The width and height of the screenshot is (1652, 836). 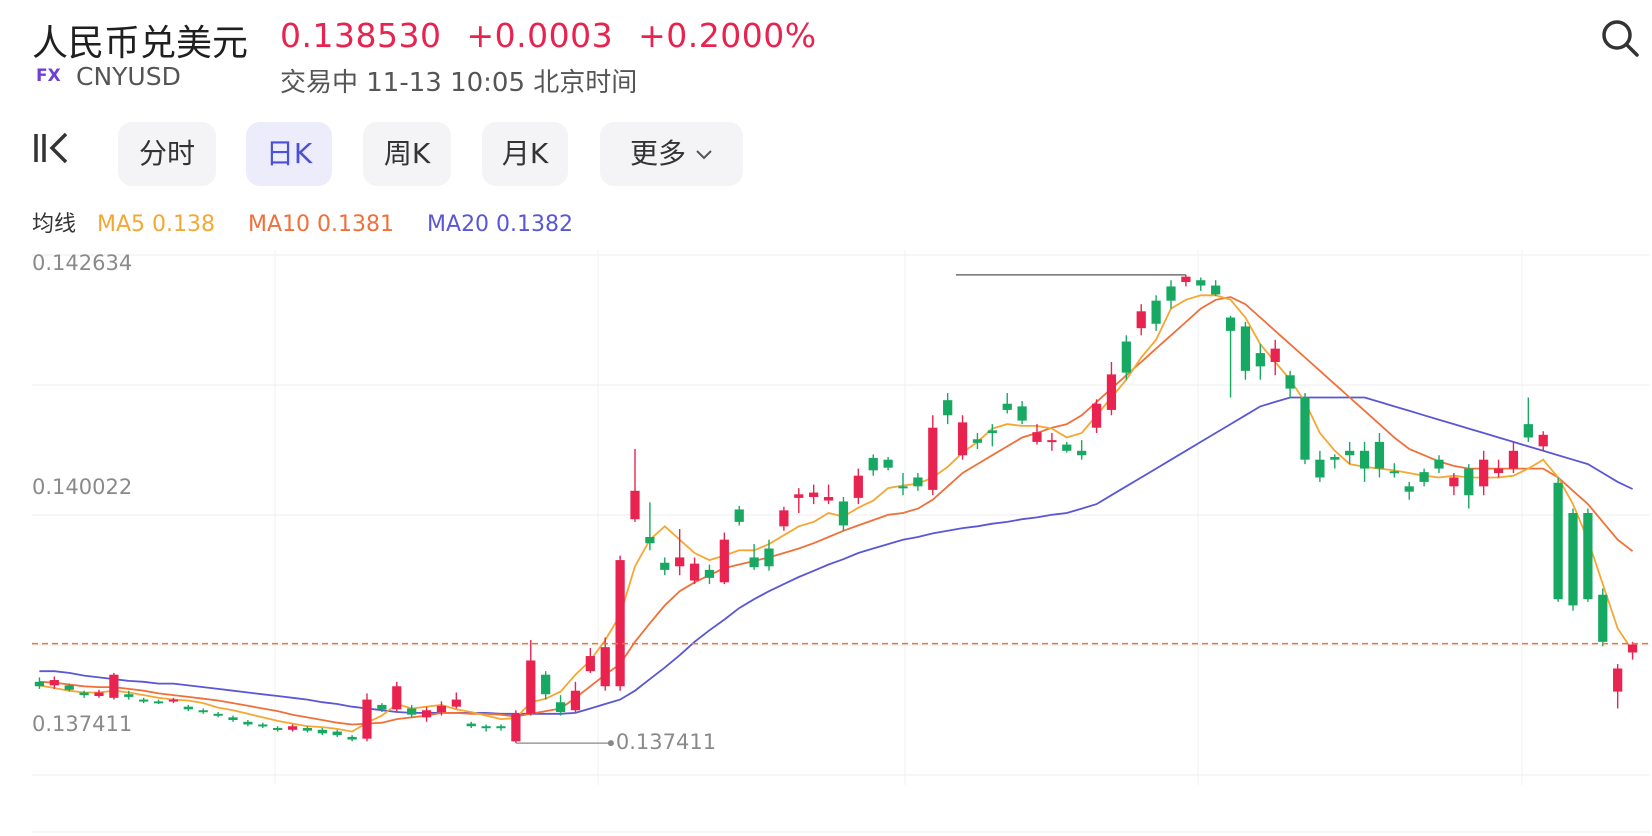 I want to click on ma20-legend: MA20 0.1382, so click(x=500, y=224).